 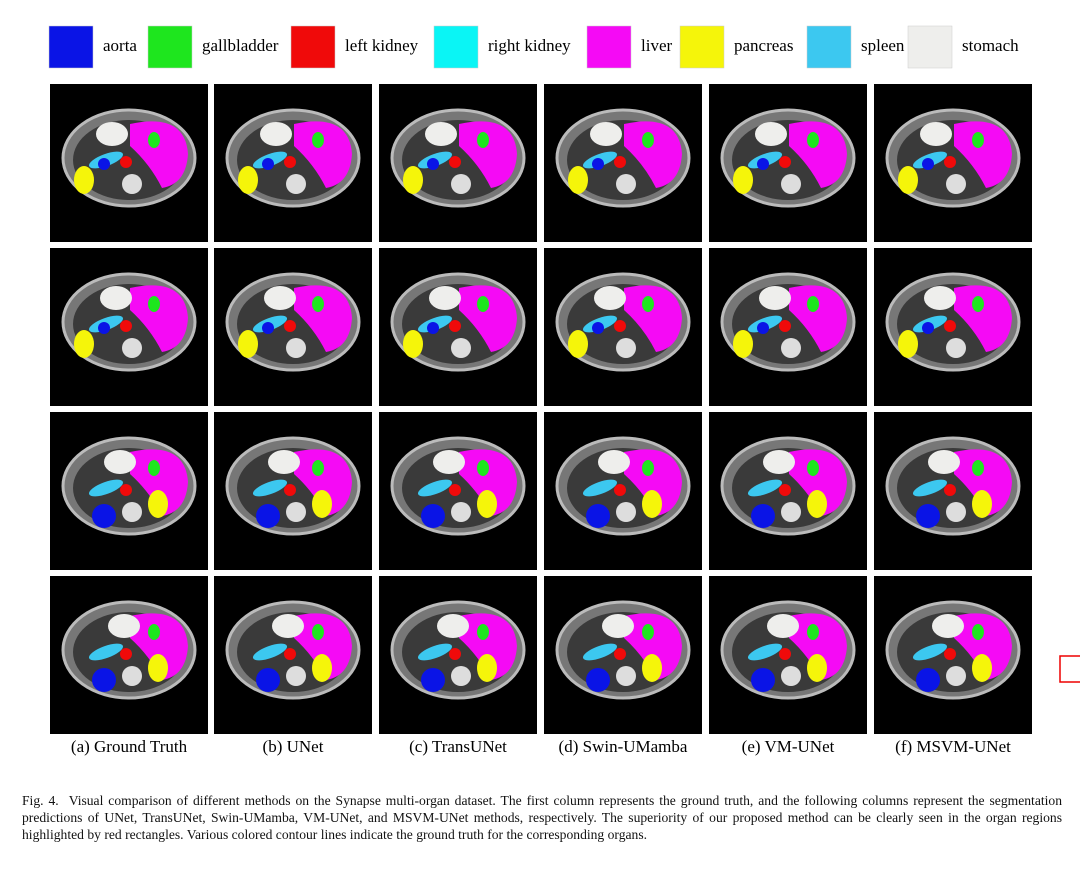 What do you see at coordinates (129, 746) in the screenshot?
I see `column-label: (a) Ground Truth` at bounding box center [129, 746].